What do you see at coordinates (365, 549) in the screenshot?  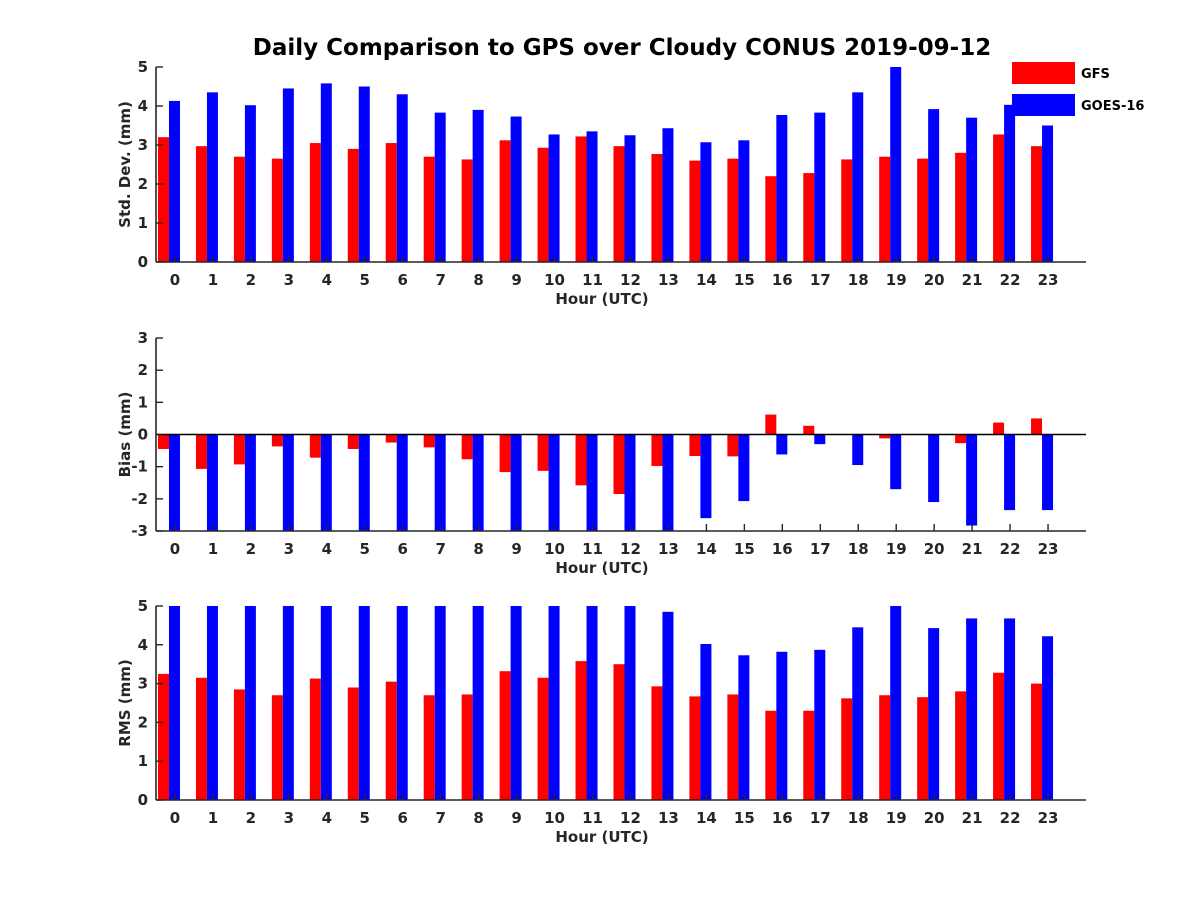 I see `x-tick-label: 5` at bounding box center [365, 549].